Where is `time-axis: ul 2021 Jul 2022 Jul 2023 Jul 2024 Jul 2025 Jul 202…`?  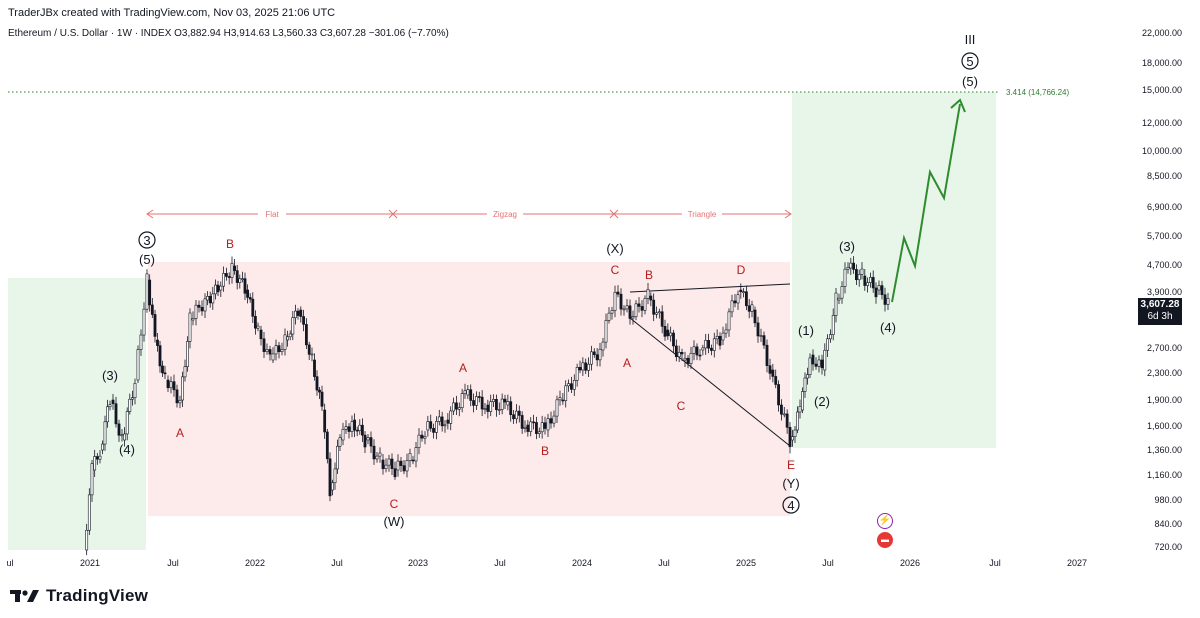 time-axis: ul 2021 Jul 2022 Jul 2023 Jul 2024 Jul 2025 Jul 202… is located at coordinates (546, 563).